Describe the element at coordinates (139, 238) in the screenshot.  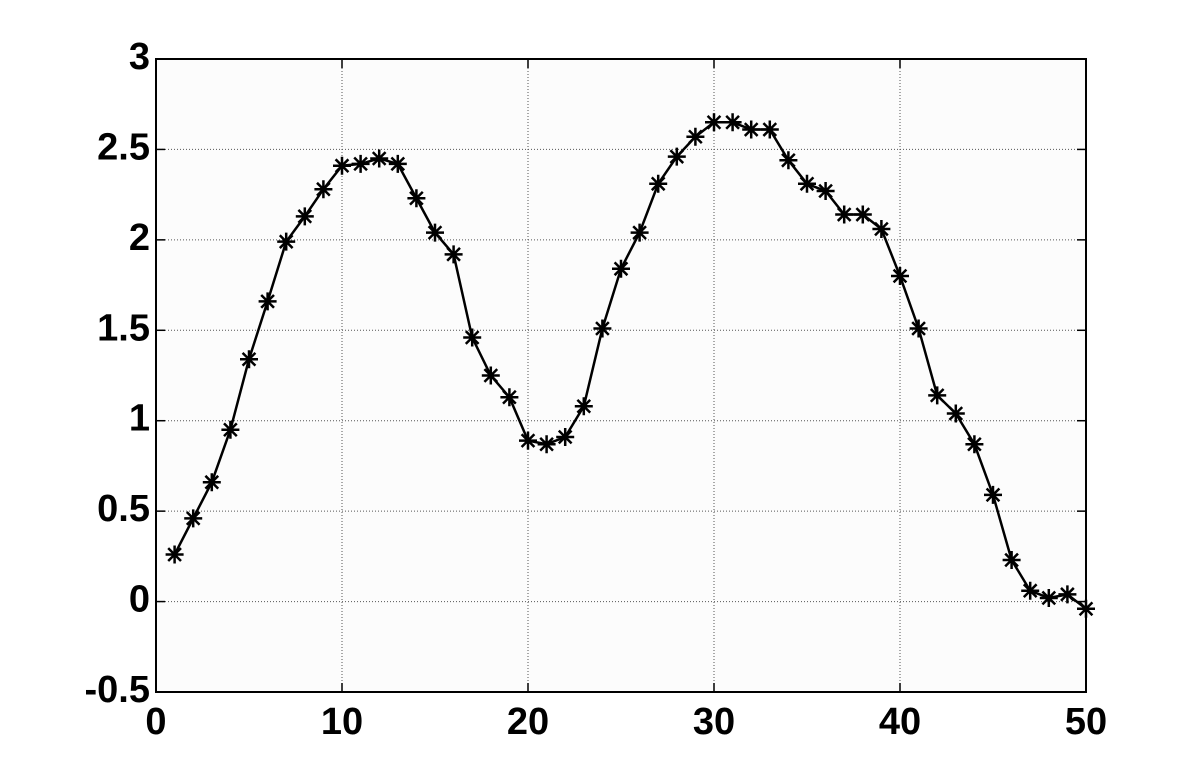
I see `y-tick-label: 2` at that location.